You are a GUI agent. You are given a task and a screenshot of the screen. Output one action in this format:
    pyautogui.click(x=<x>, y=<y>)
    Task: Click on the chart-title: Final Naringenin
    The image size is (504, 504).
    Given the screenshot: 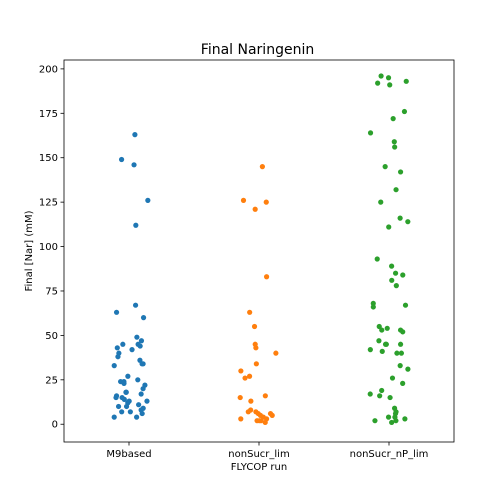 What is the action you would take?
    pyautogui.click(x=257, y=50)
    